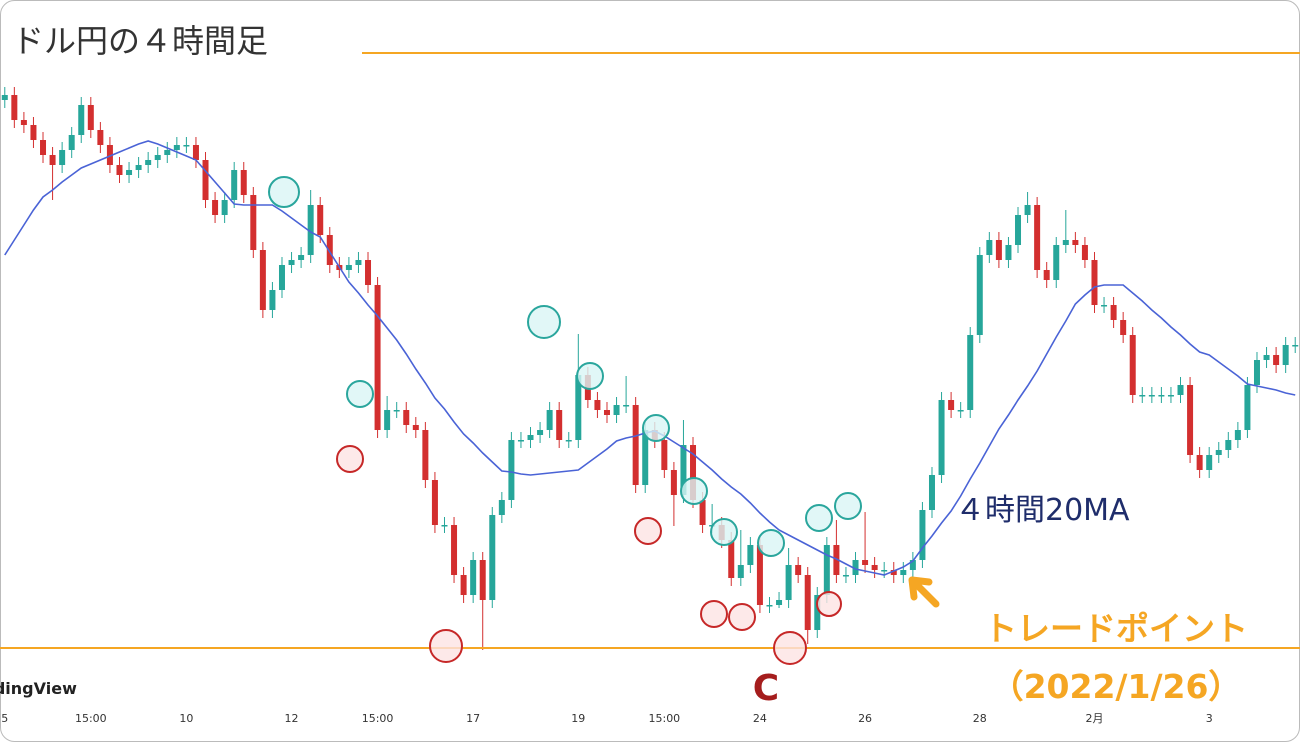  Describe the element at coordinates (140, 41) in the screenshot. I see `chart-title: ドル円の４時間足` at that location.